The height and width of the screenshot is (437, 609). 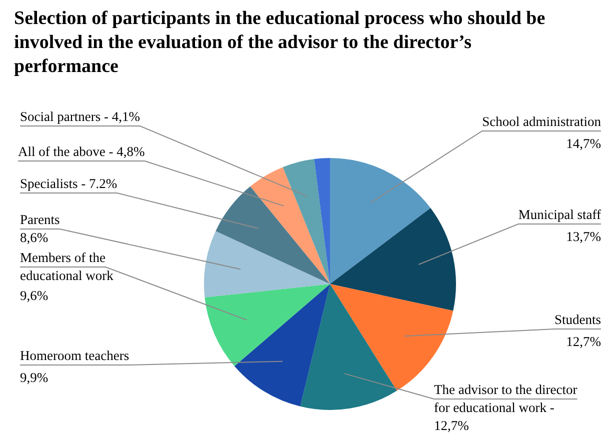 What do you see at coordinates (81, 151) in the screenshot?
I see `slice-label: All of the above - 4,8%` at bounding box center [81, 151].